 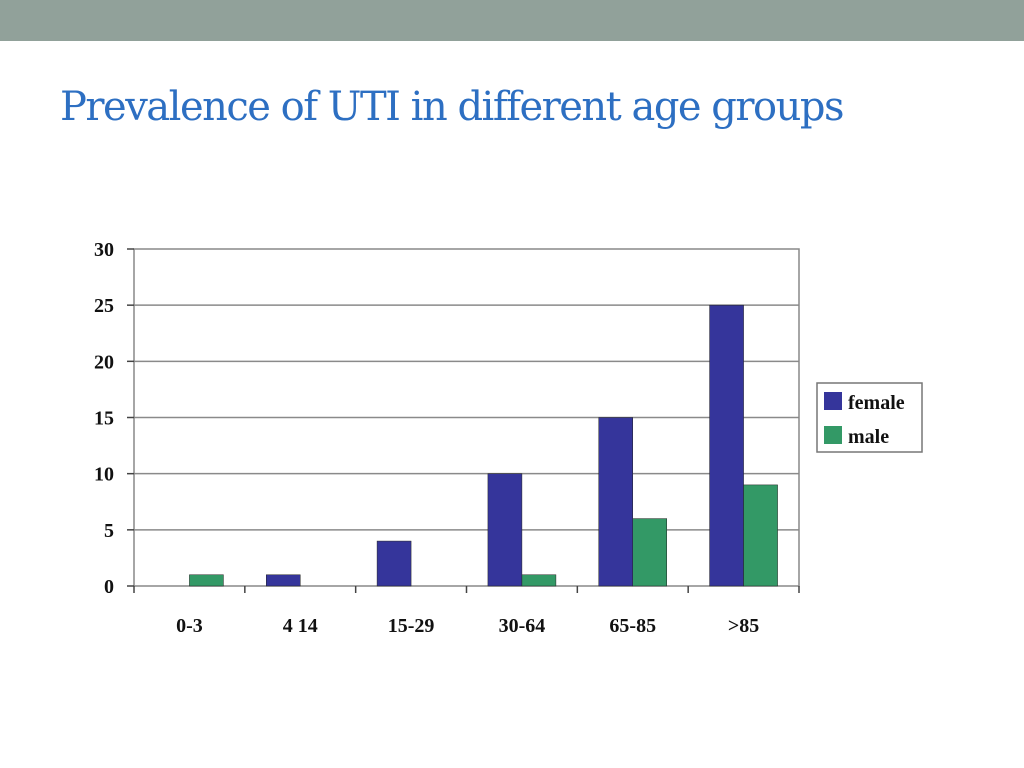 I want to click on y-tick-label: 30, so click(x=104, y=250).